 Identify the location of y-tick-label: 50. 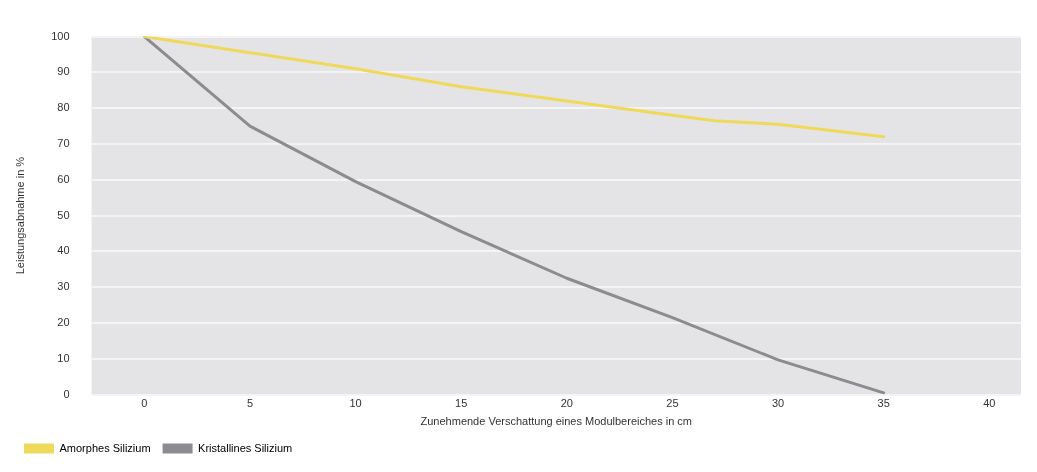
(63, 214).